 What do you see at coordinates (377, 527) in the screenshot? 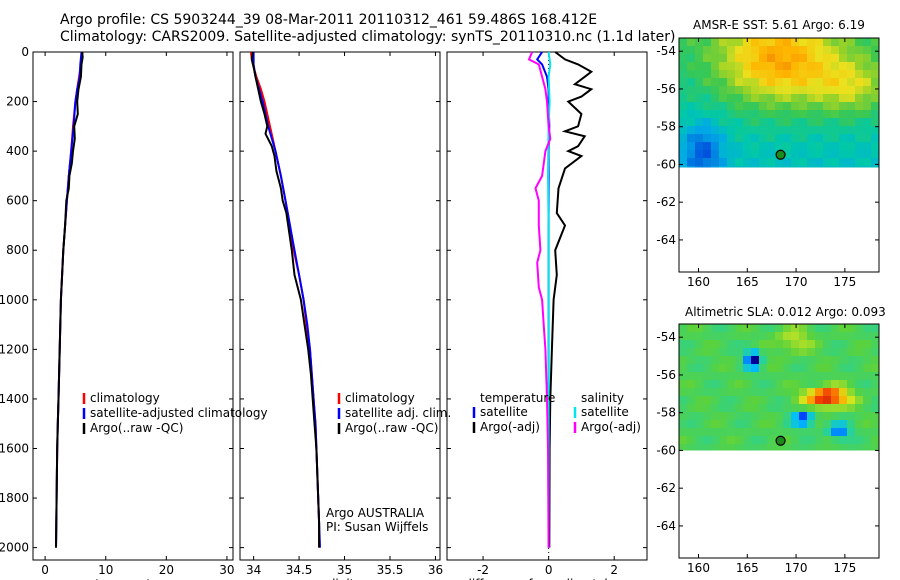
I see `principal-investigator-label: PI: Susan Wijffels` at bounding box center [377, 527].